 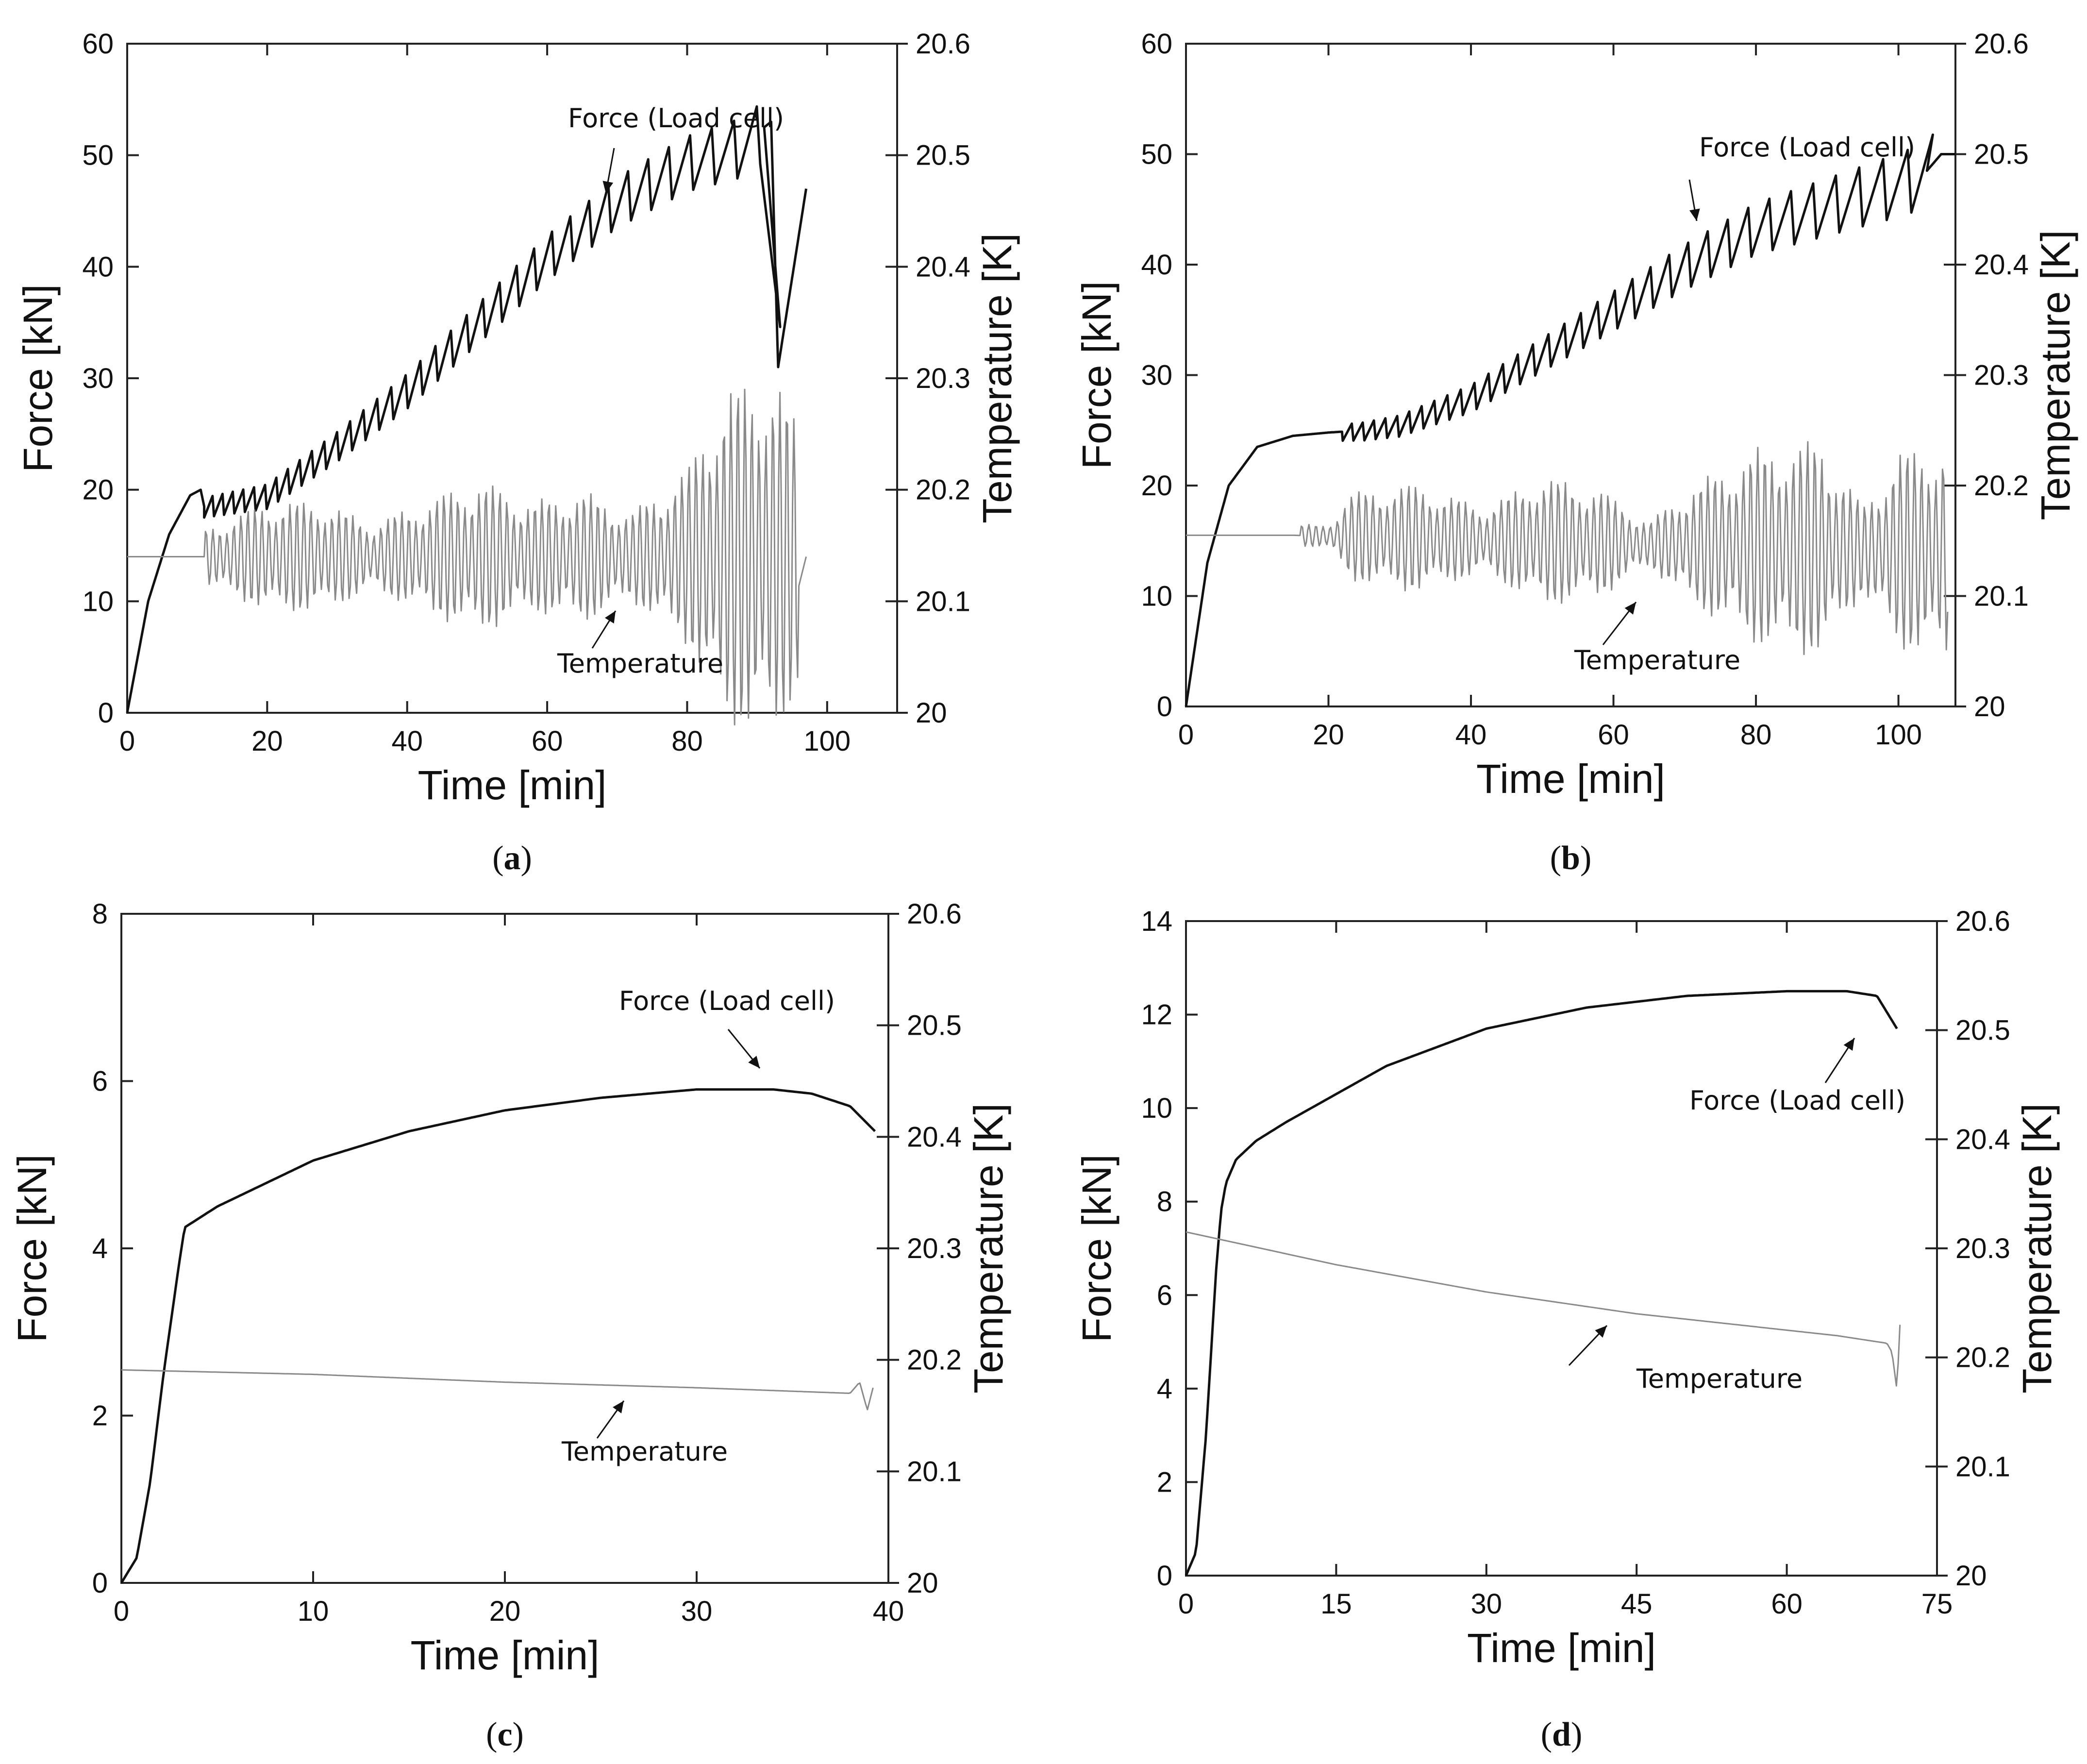 I want to click on x-tick-label: 75, so click(x=1937, y=1604).